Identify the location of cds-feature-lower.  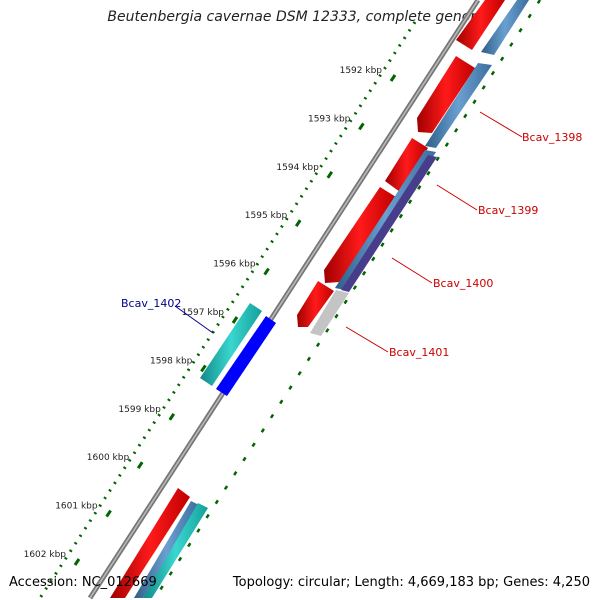
(166, 549).